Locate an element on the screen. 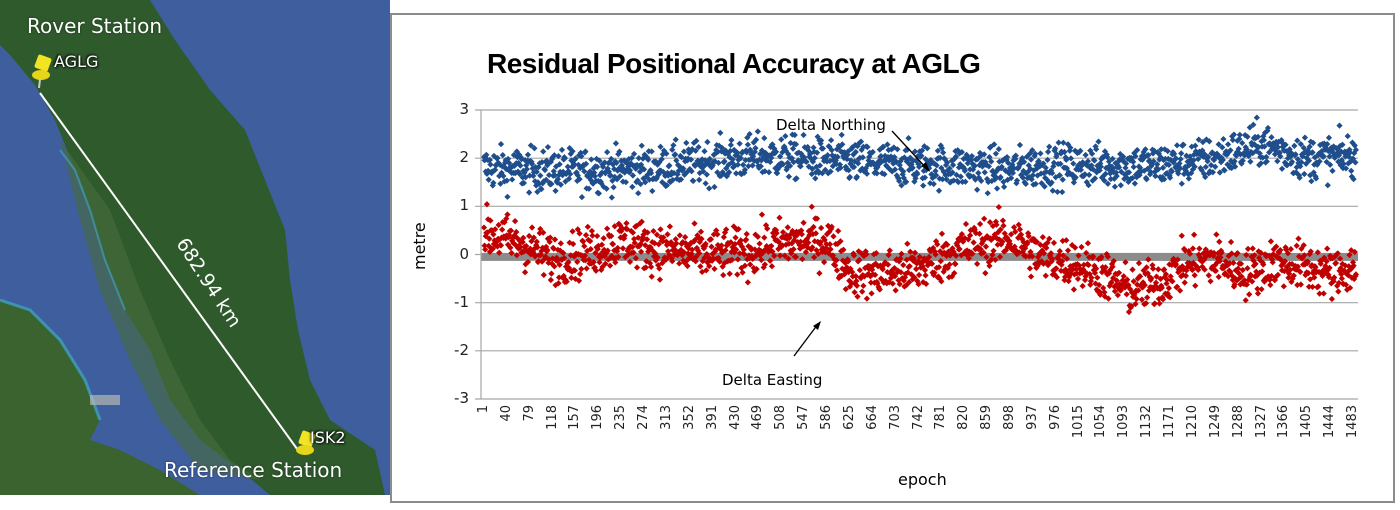 The image size is (1400, 510). y-tick-label: -1 is located at coordinates (461, 301).